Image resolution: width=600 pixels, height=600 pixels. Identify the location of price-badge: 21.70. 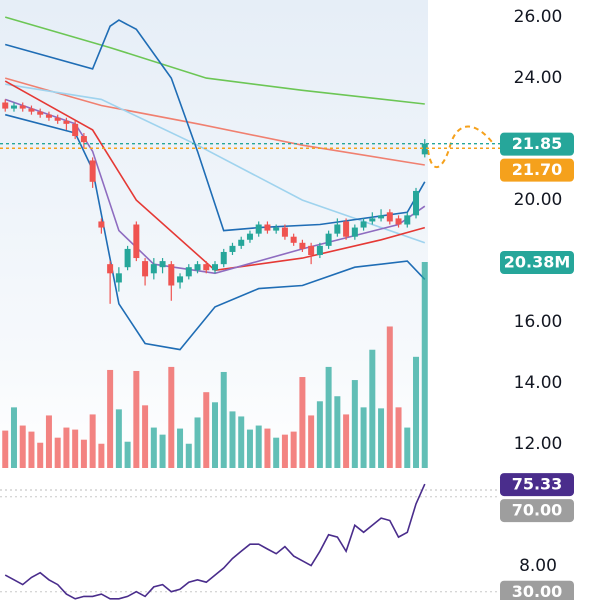
(537, 169).